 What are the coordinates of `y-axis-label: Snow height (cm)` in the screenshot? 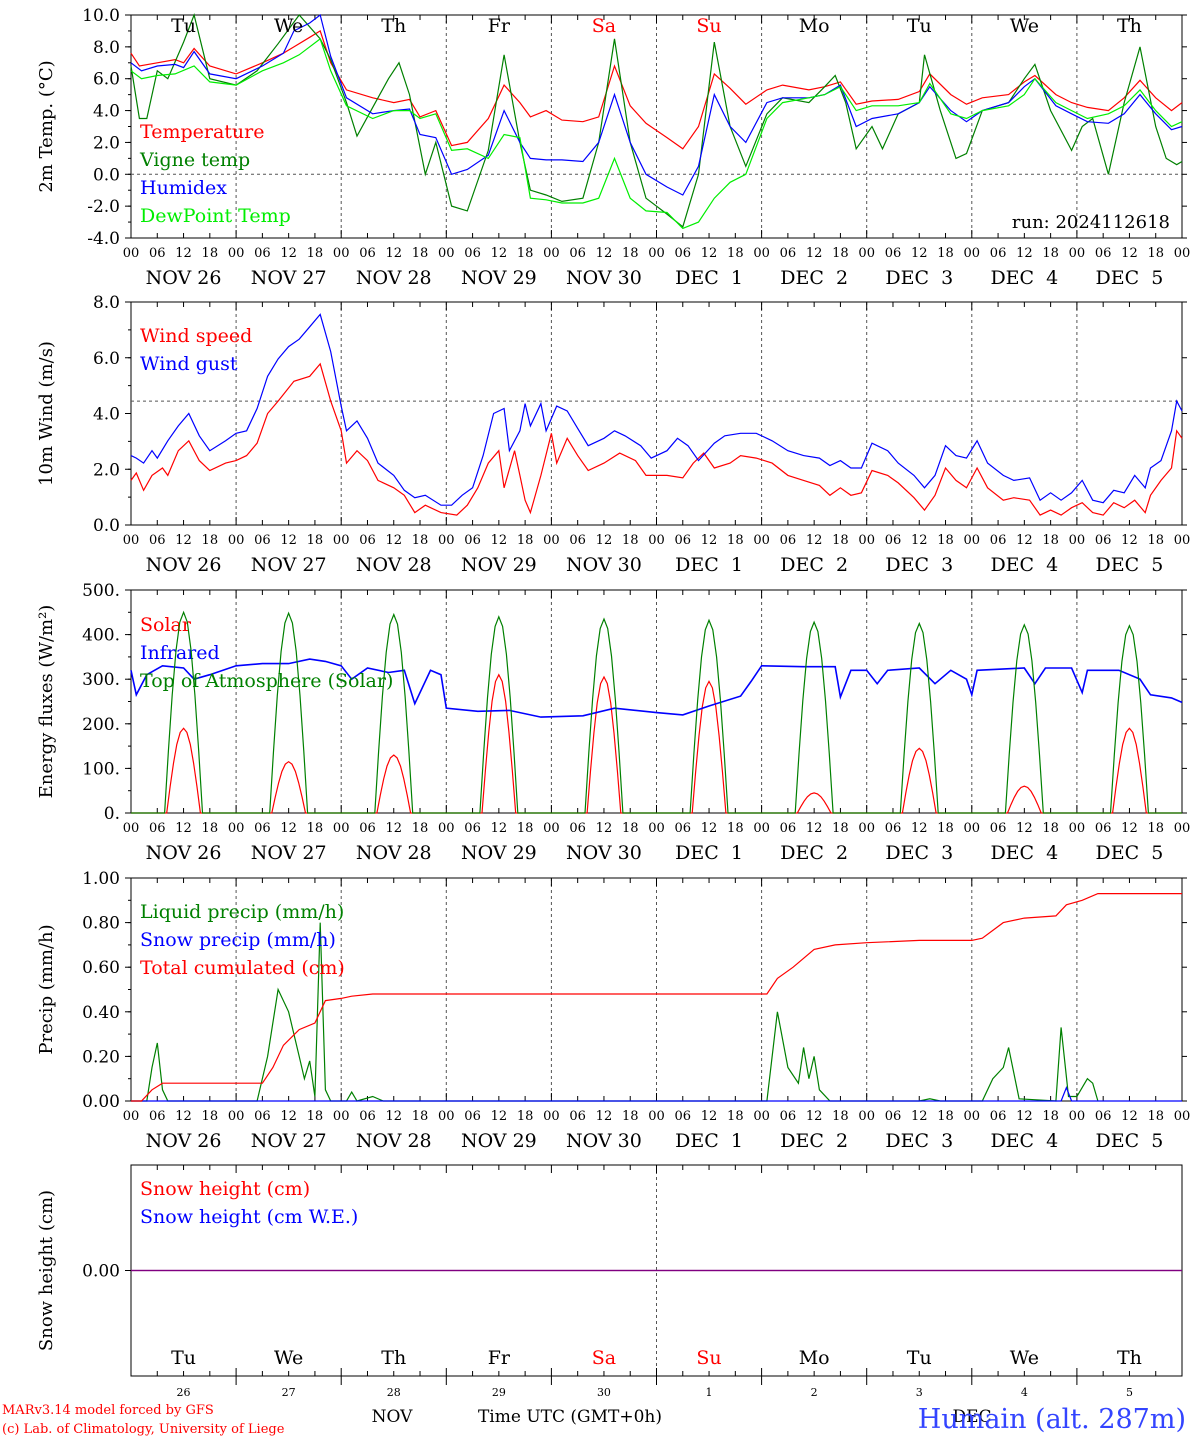 It's located at (46, 1270).